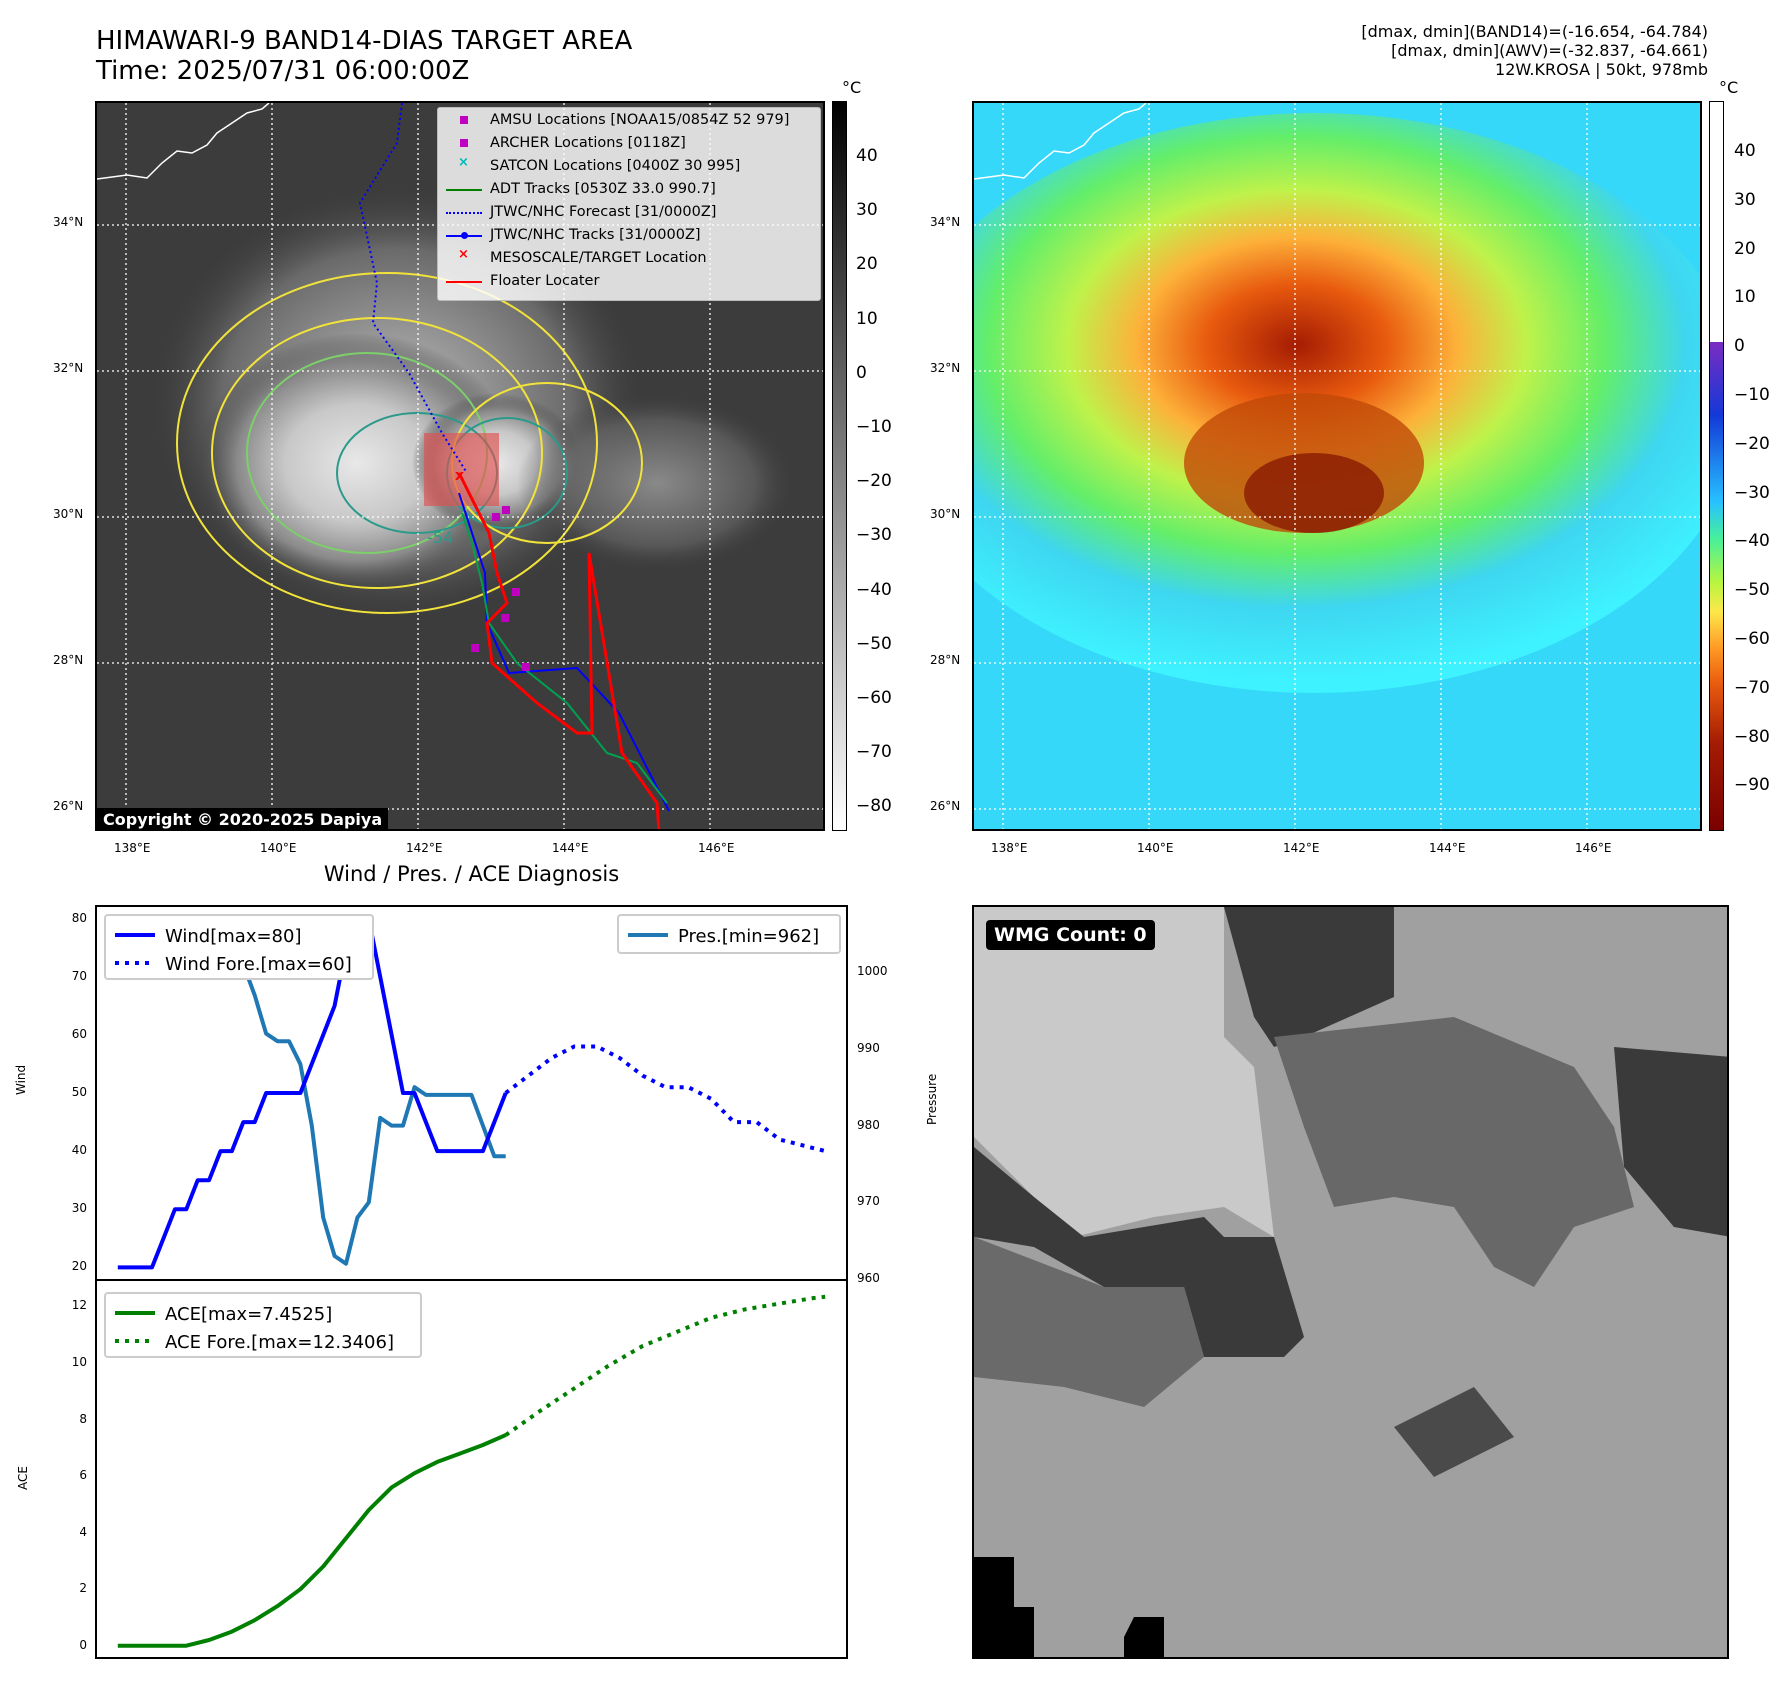 Image resolution: width=1788 pixels, height=1690 pixels. I want to click on awv-colorbar-tick-label: −30, so click(1752, 492).